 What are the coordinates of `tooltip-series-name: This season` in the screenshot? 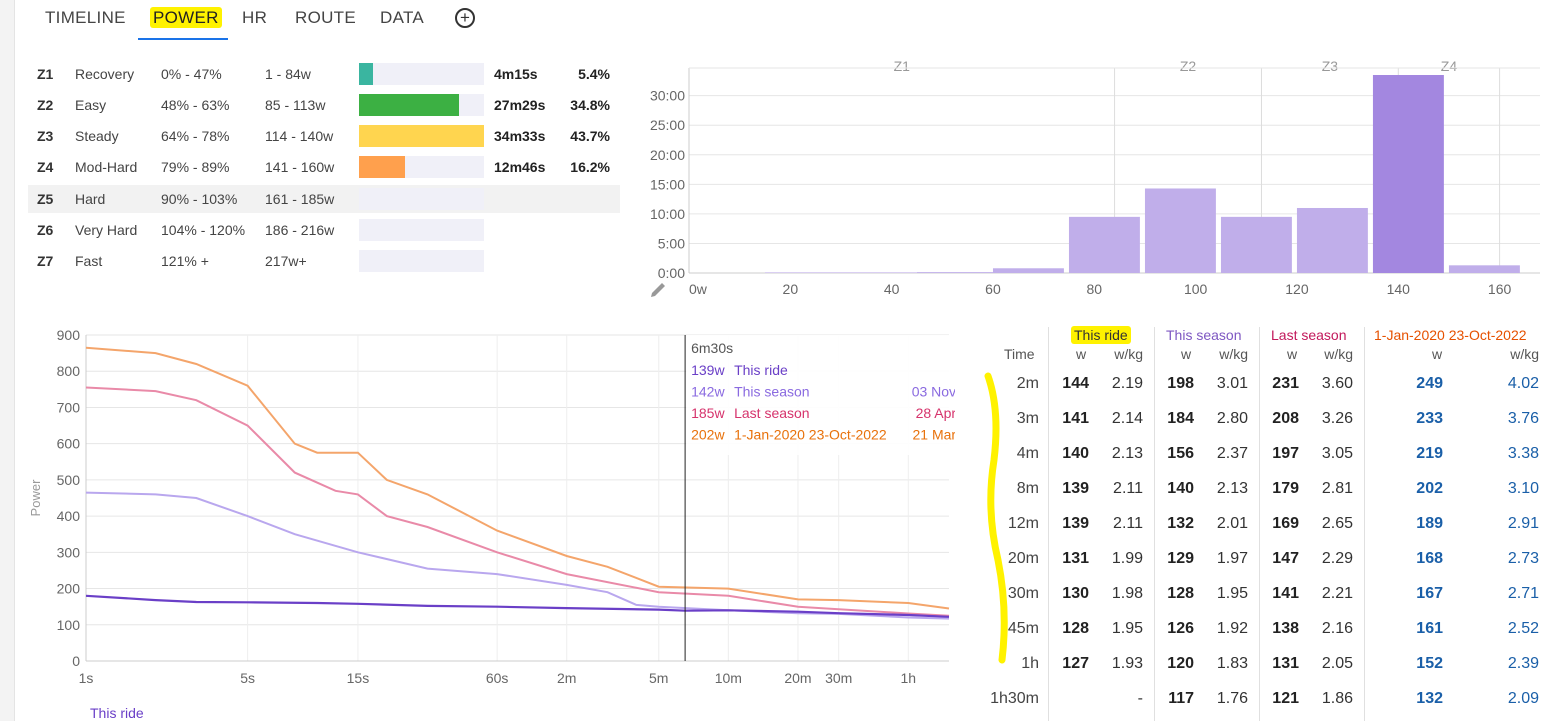 It's located at (771, 392).